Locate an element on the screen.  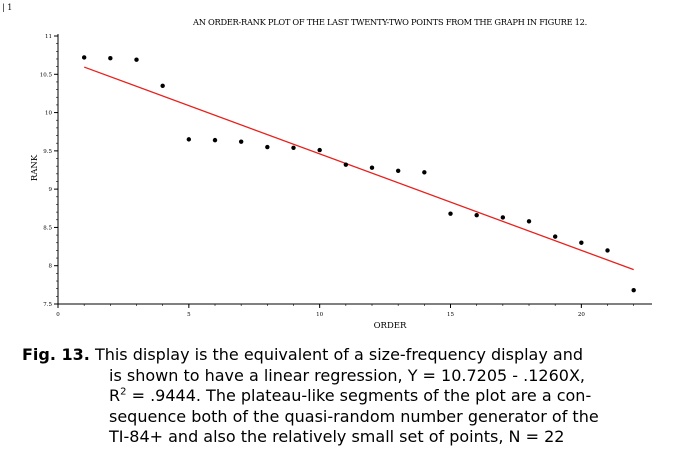
y-tick-label: 8.5 is located at coordinates (47, 228).